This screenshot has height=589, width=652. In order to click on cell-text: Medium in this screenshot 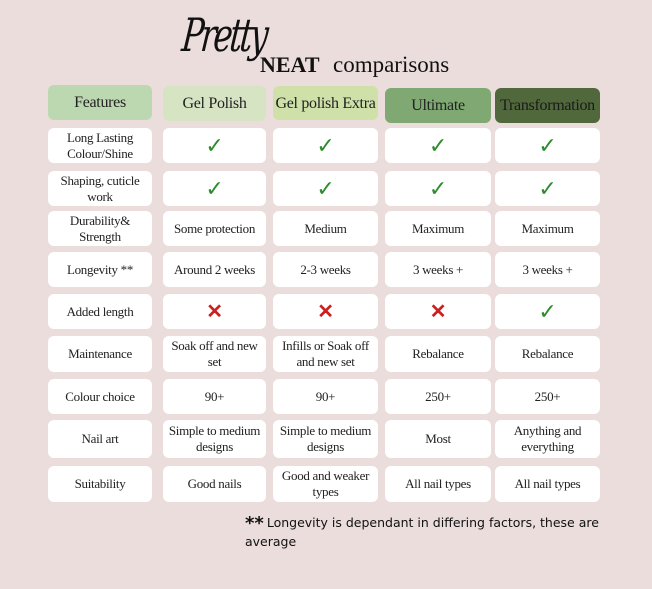, I will do `click(325, 228)`.